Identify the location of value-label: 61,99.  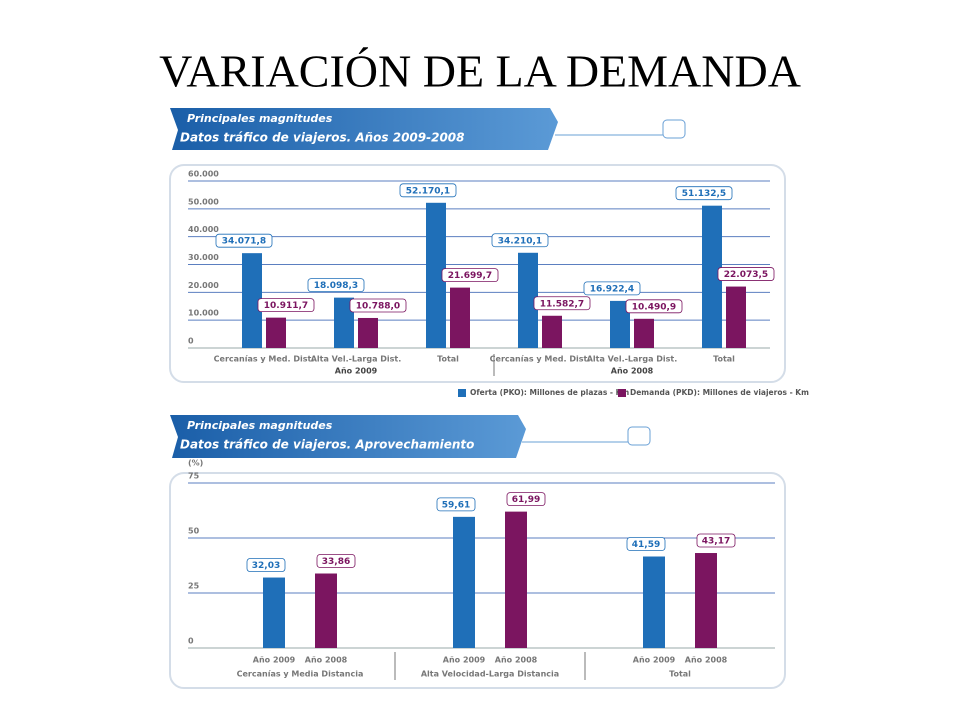
(526, 500).